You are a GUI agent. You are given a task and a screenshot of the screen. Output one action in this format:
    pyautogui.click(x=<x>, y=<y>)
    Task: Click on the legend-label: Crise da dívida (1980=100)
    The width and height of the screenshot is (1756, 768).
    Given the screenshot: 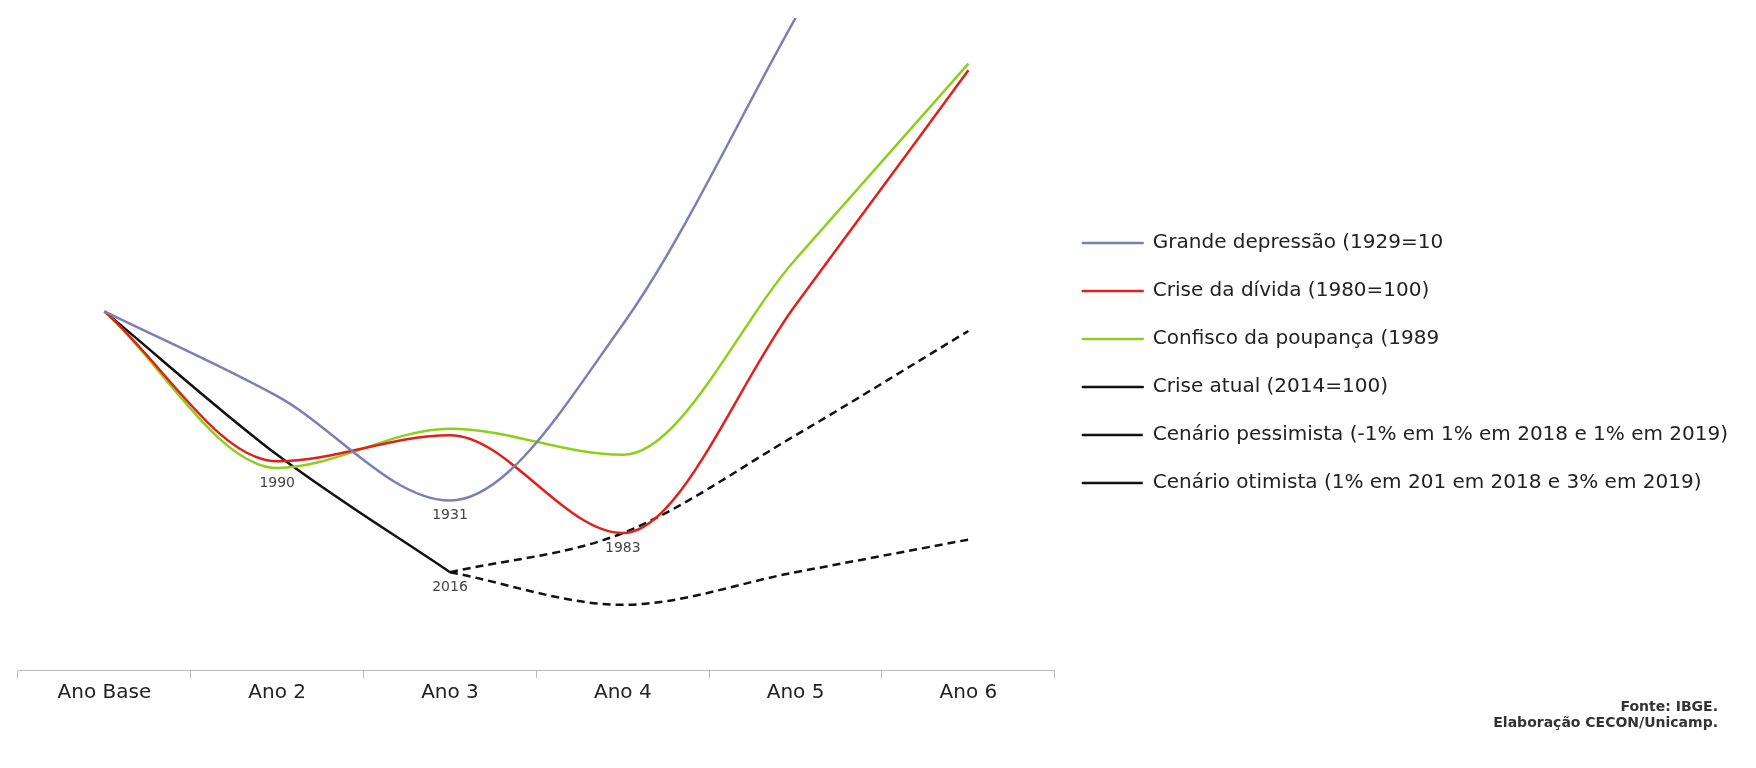 What is the action you would take?
    pyautogui.click(x=1291, y=289)
    